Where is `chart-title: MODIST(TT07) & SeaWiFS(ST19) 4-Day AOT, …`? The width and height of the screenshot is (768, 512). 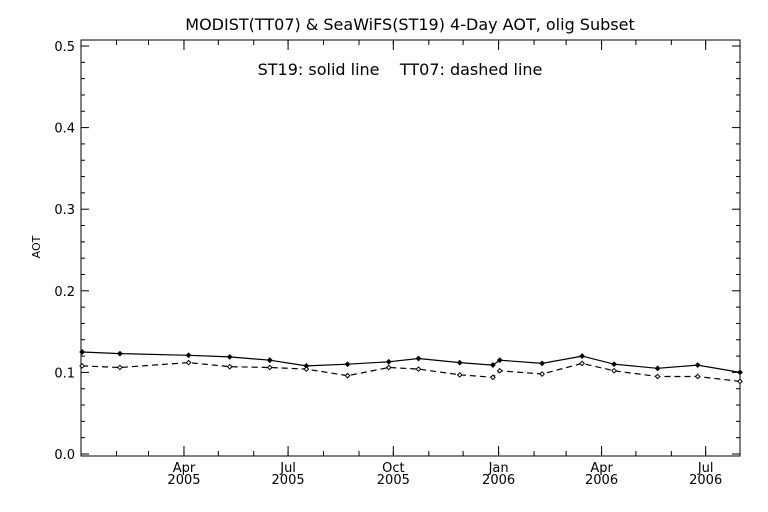
chart-title: MODIST(TT07) & SeaWiFS(ST19) 4-Day AOT, … is located at coordinates (409, 24).